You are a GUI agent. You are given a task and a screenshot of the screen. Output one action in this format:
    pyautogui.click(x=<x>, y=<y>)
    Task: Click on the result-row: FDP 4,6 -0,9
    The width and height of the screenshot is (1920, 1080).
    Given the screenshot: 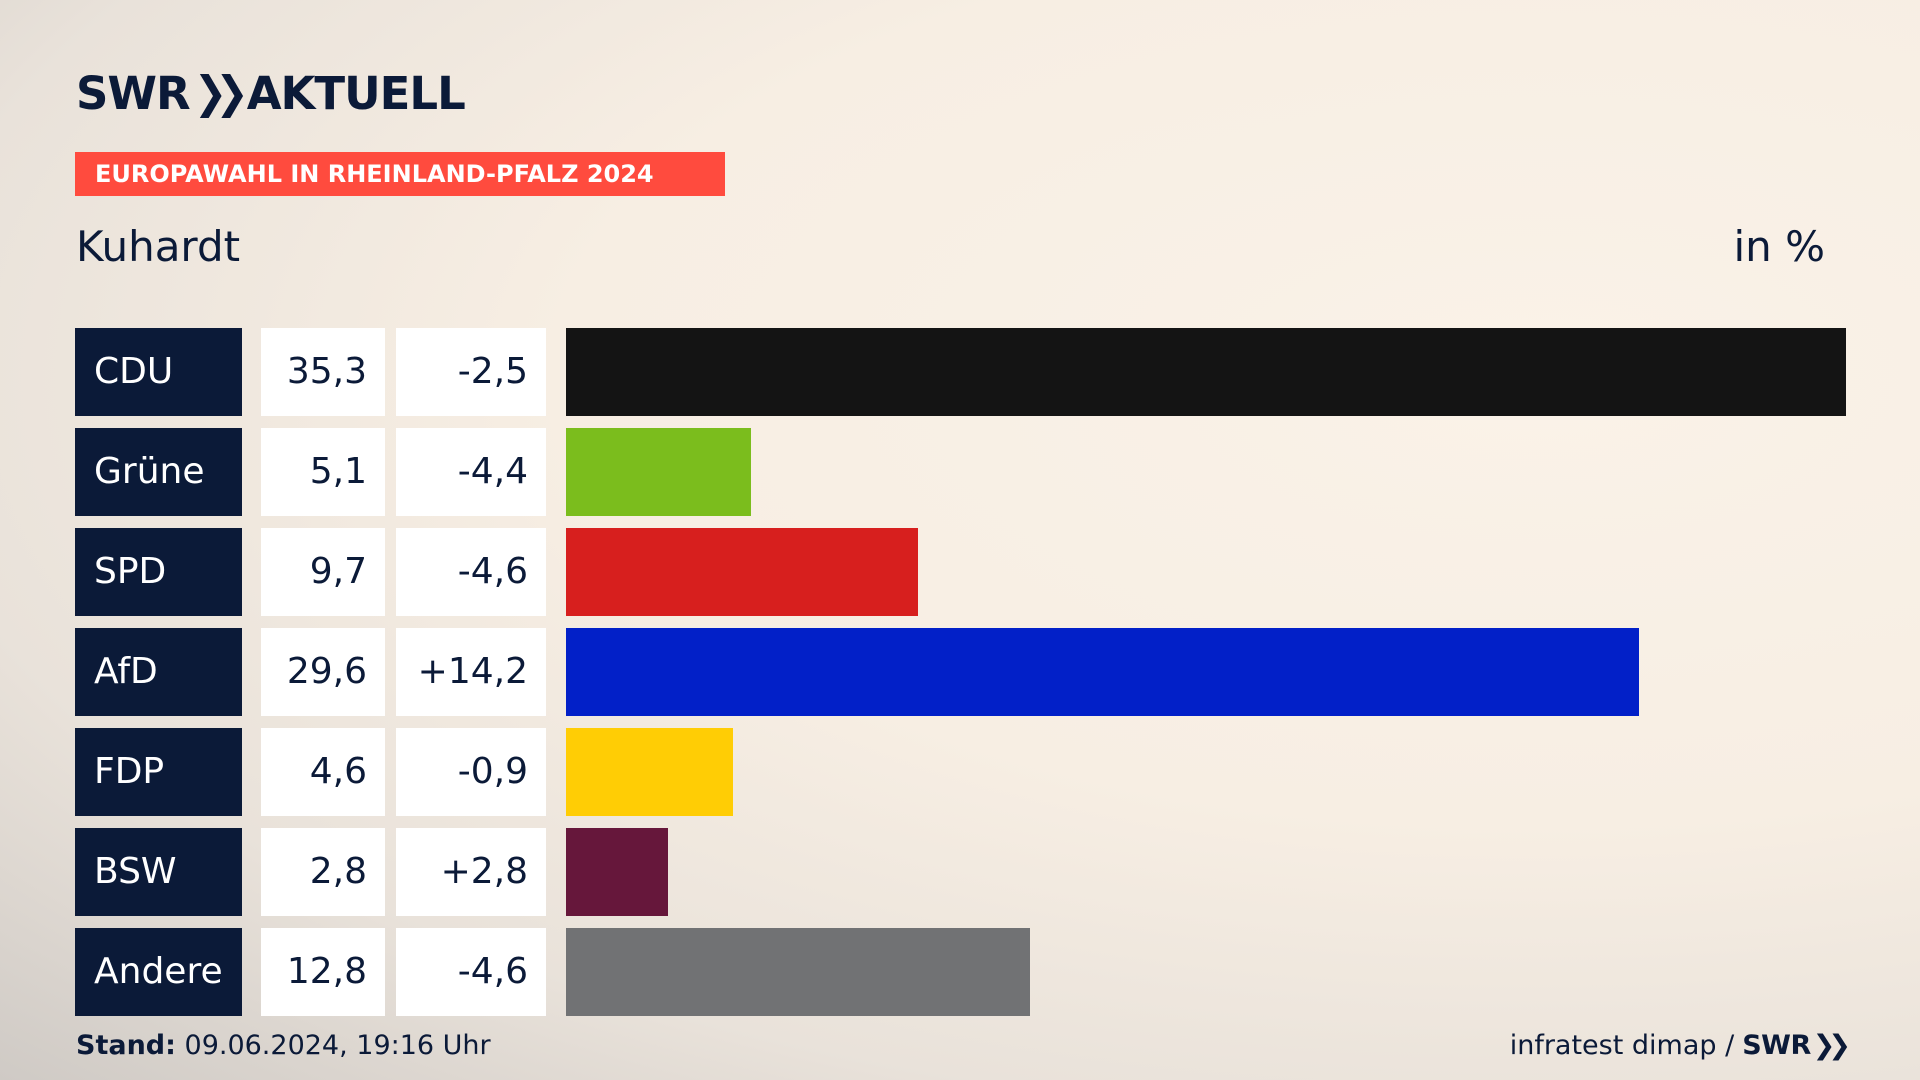 What is the action you would take?
    pyautogui.click(x=960, y=772)
    